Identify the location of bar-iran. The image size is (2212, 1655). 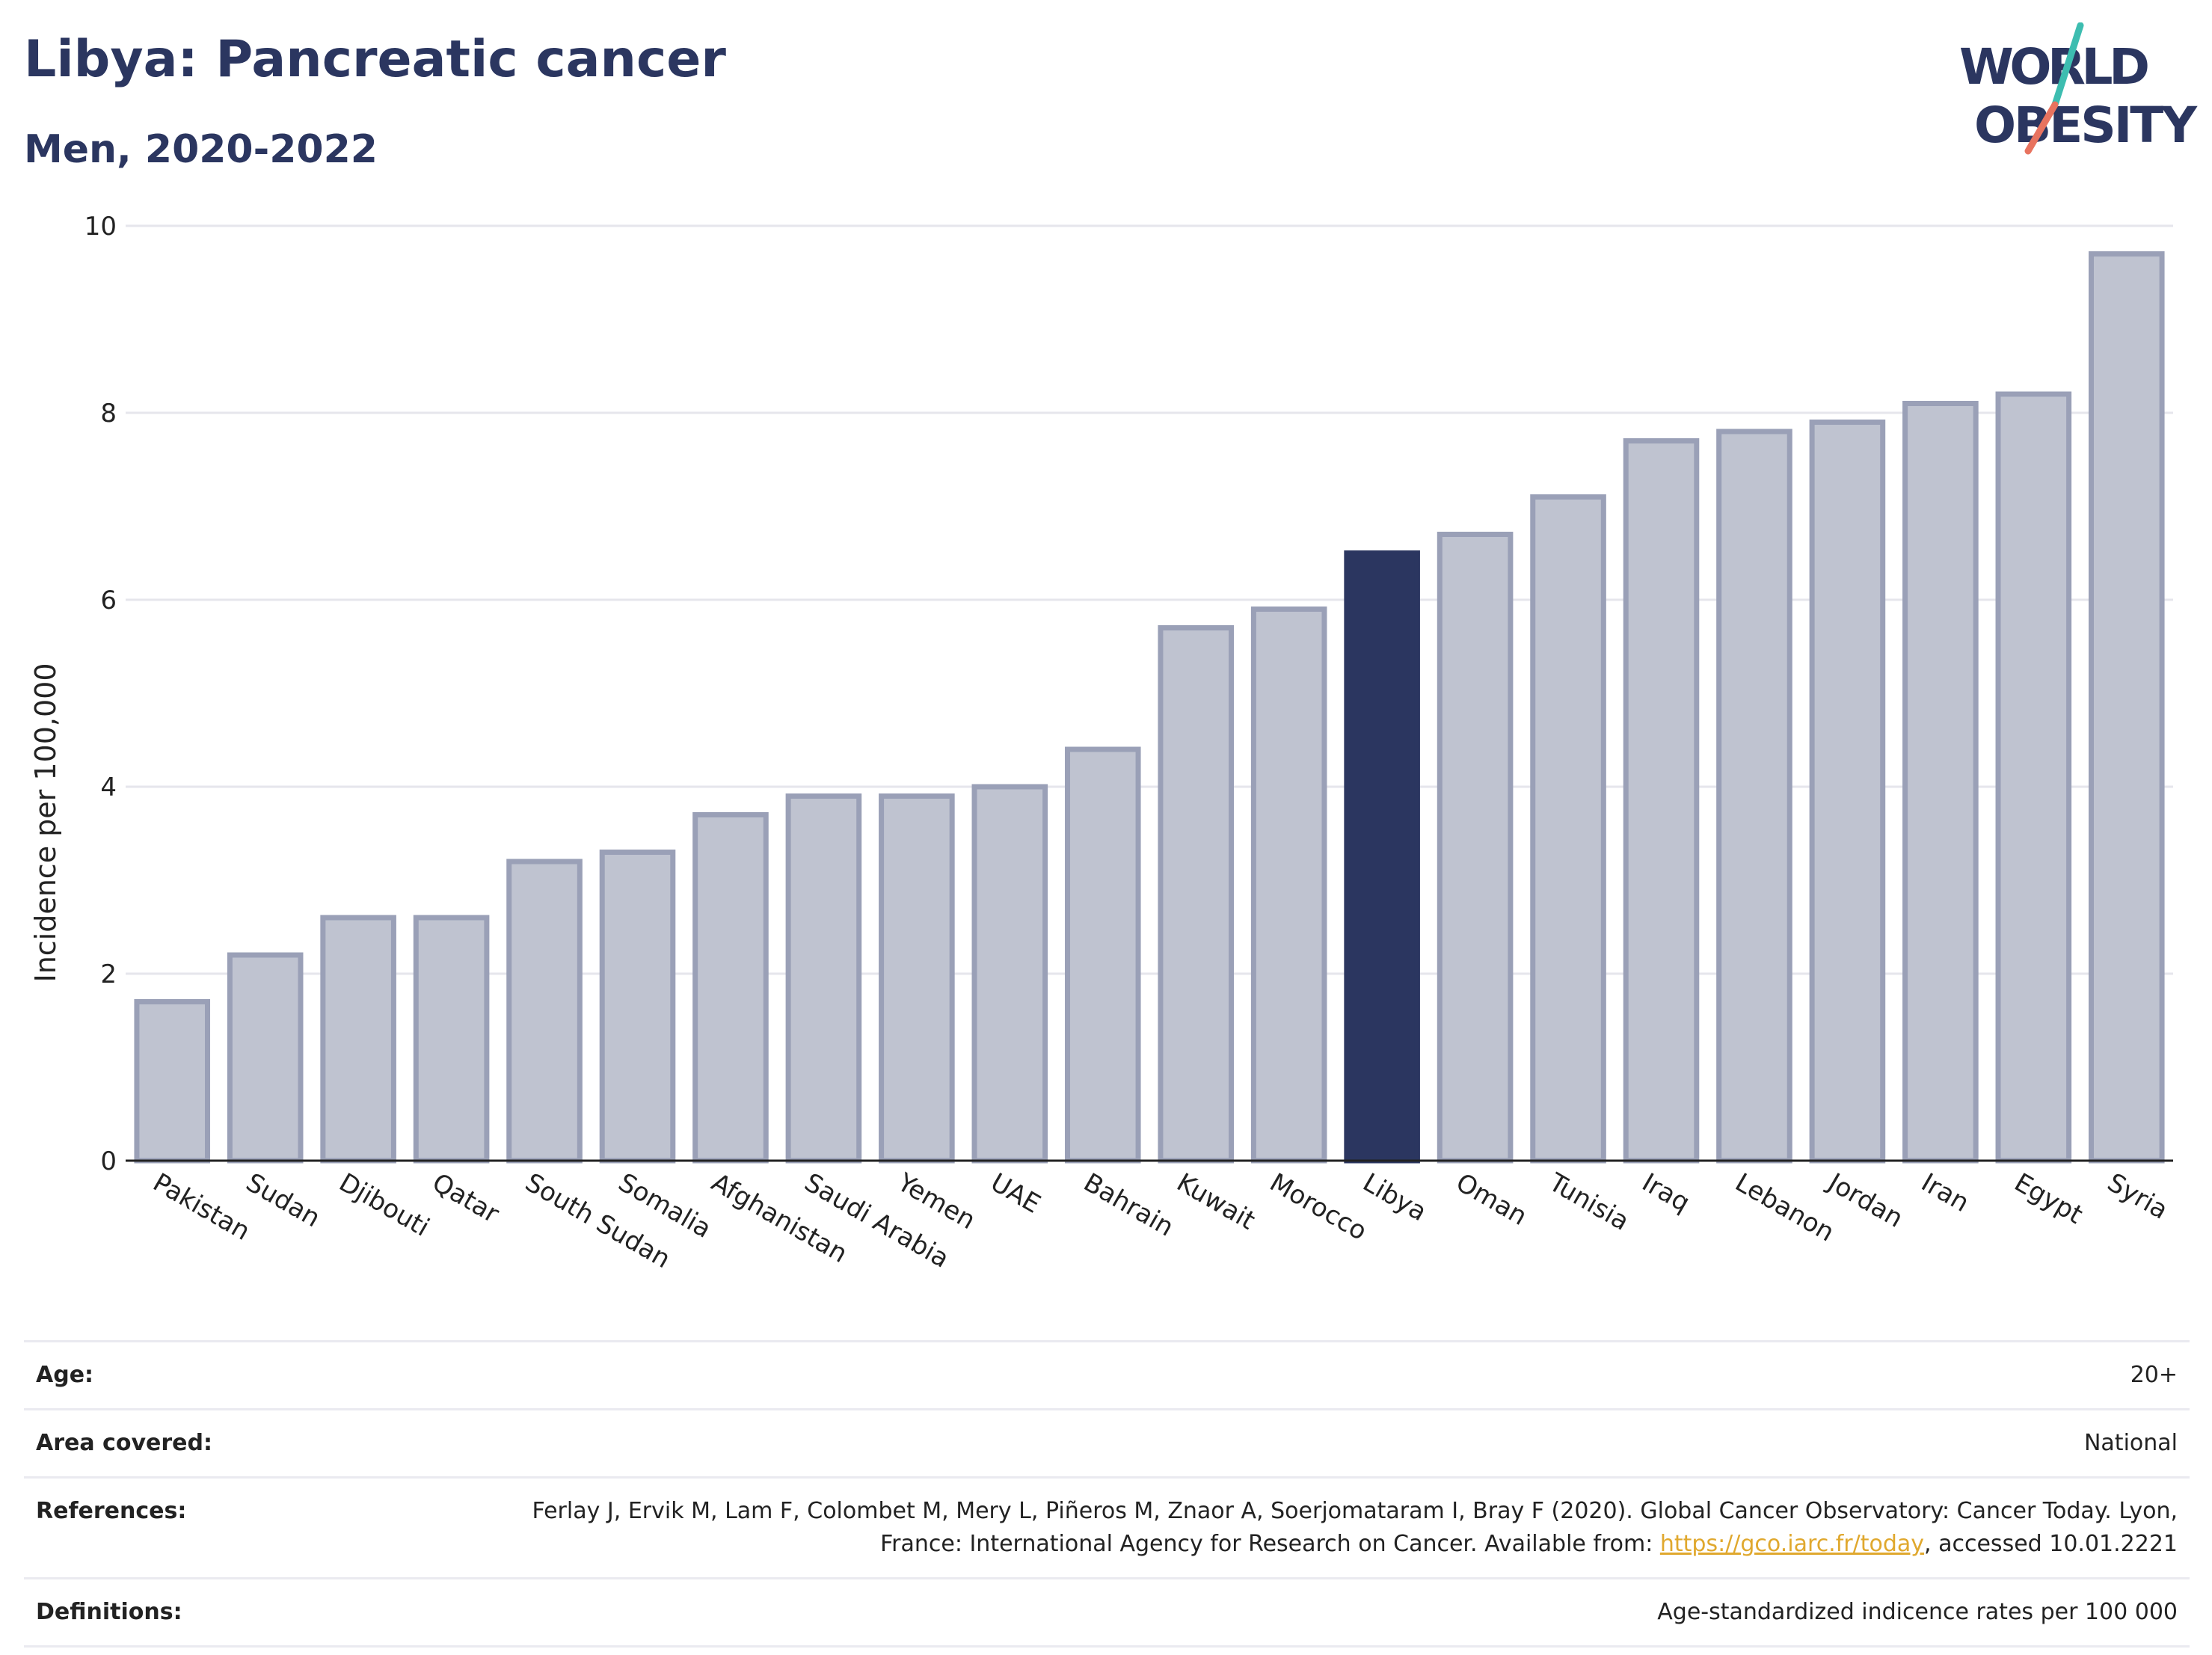
(1940, 782).